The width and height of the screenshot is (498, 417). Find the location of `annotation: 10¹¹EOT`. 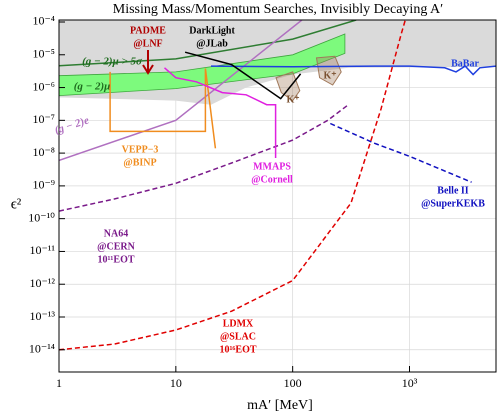

annotation: 10¹¹EOT is located at coordinates (115, 259).